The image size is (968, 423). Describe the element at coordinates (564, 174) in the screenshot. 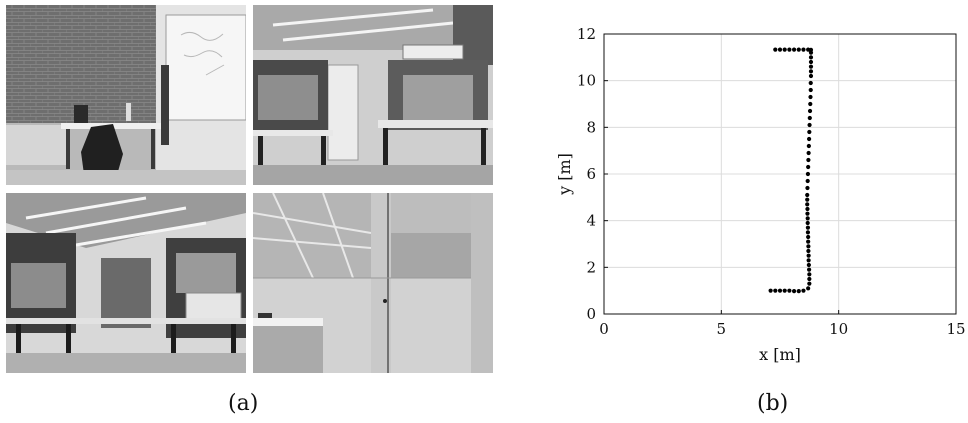

I see `y-axis-label: y [m]` at that location.